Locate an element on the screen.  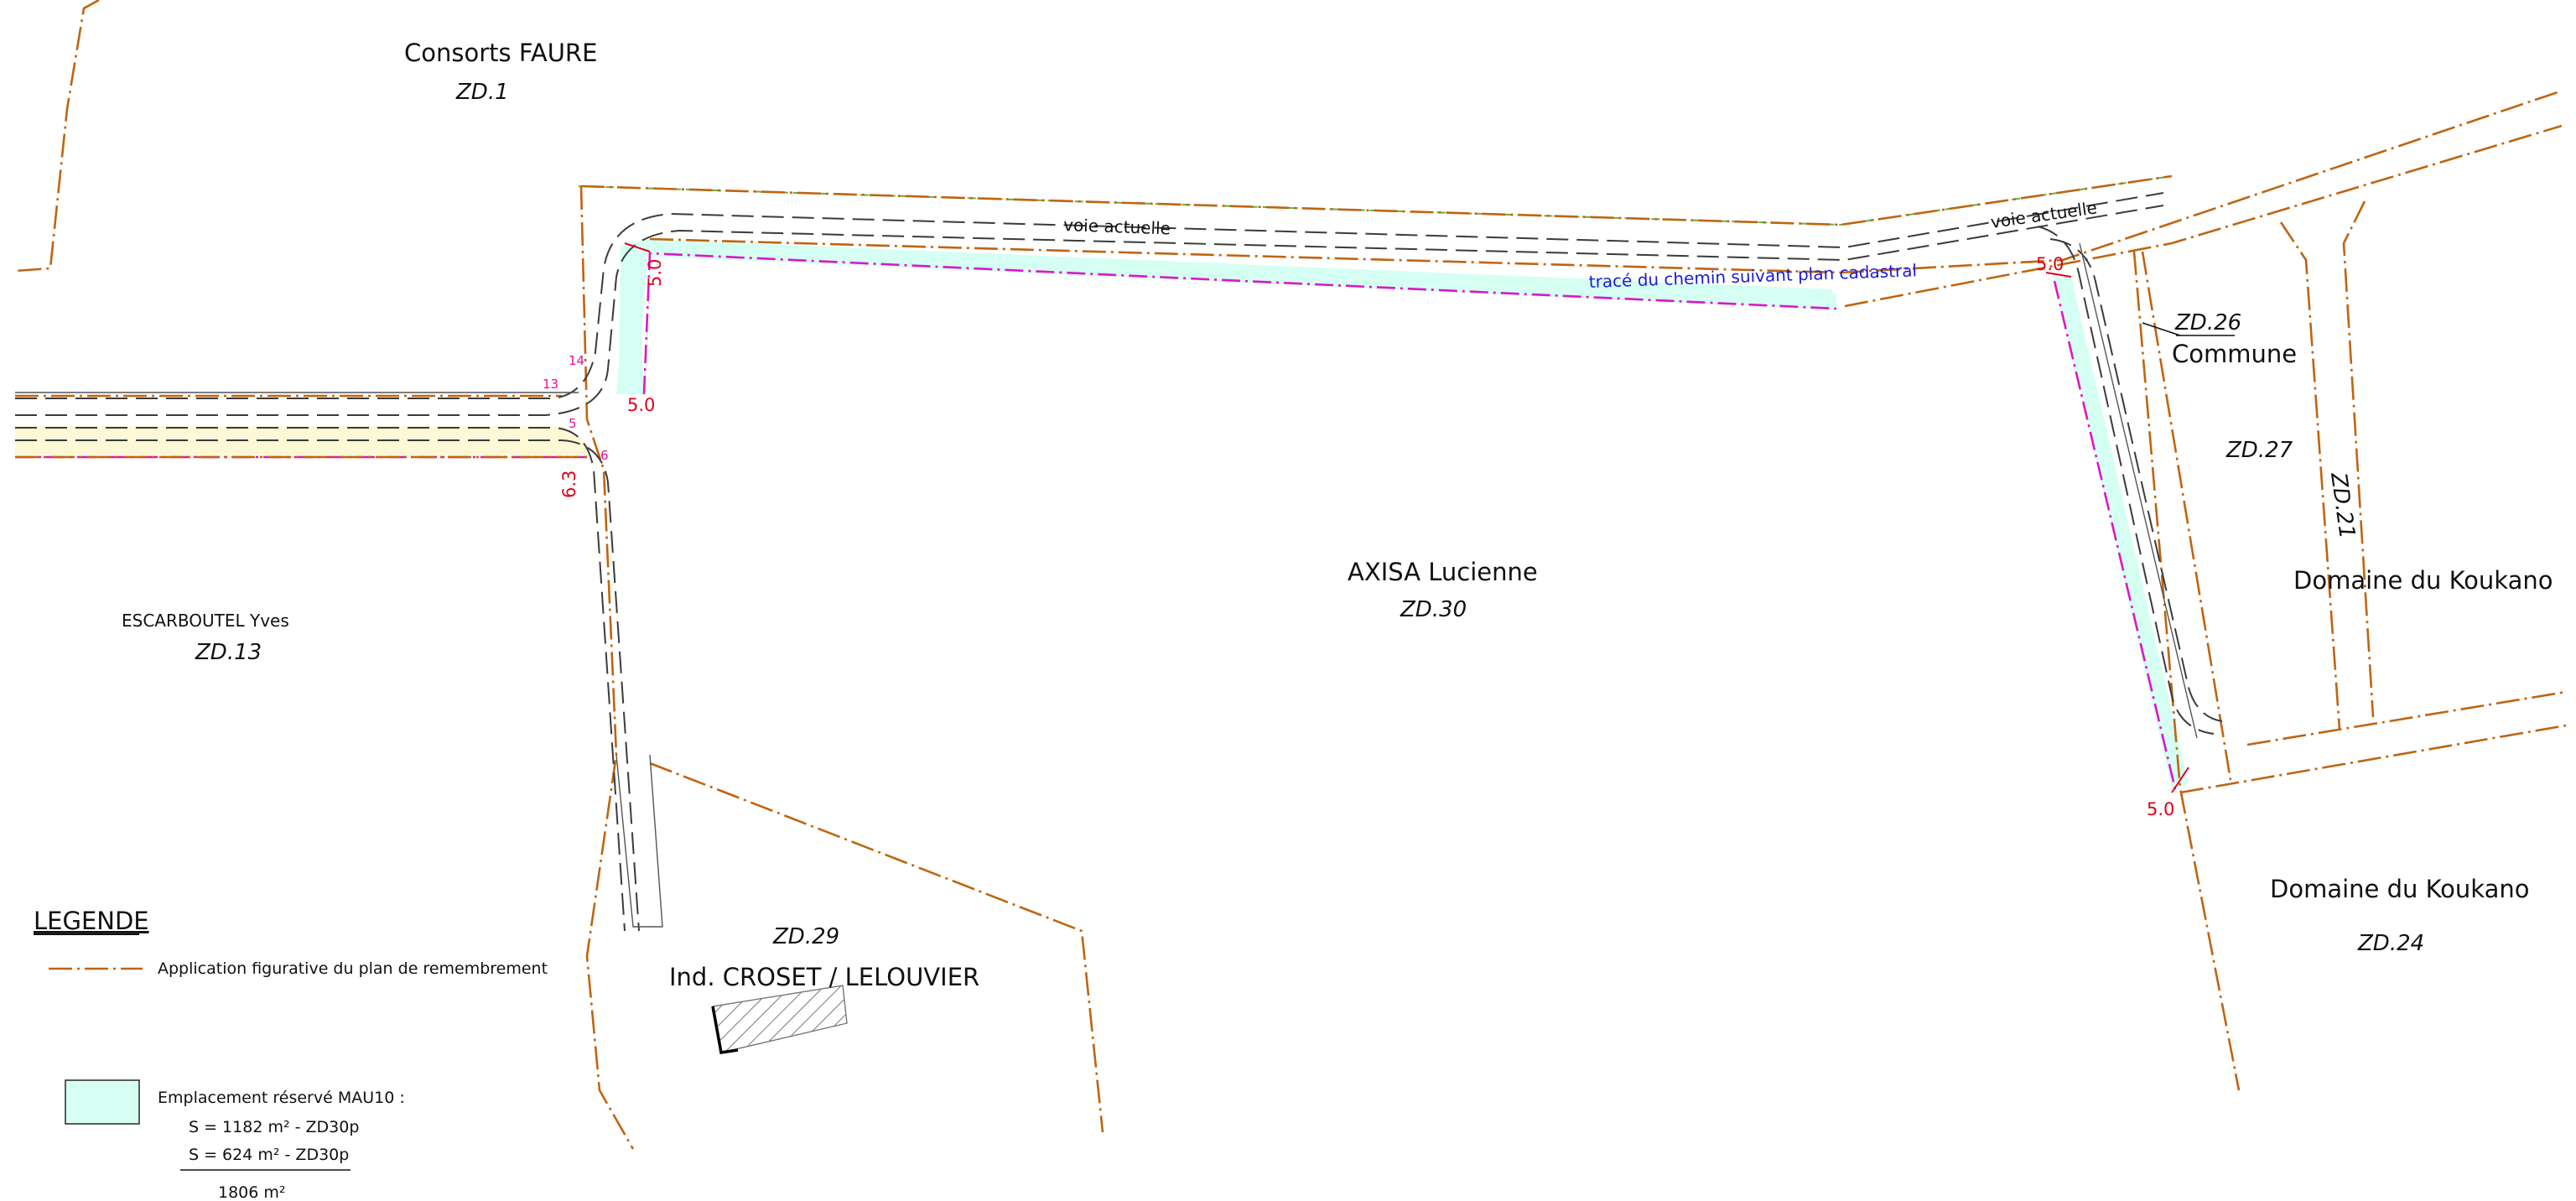
parcel-boundary-vertical-right is located at coordinates (2186, 671).